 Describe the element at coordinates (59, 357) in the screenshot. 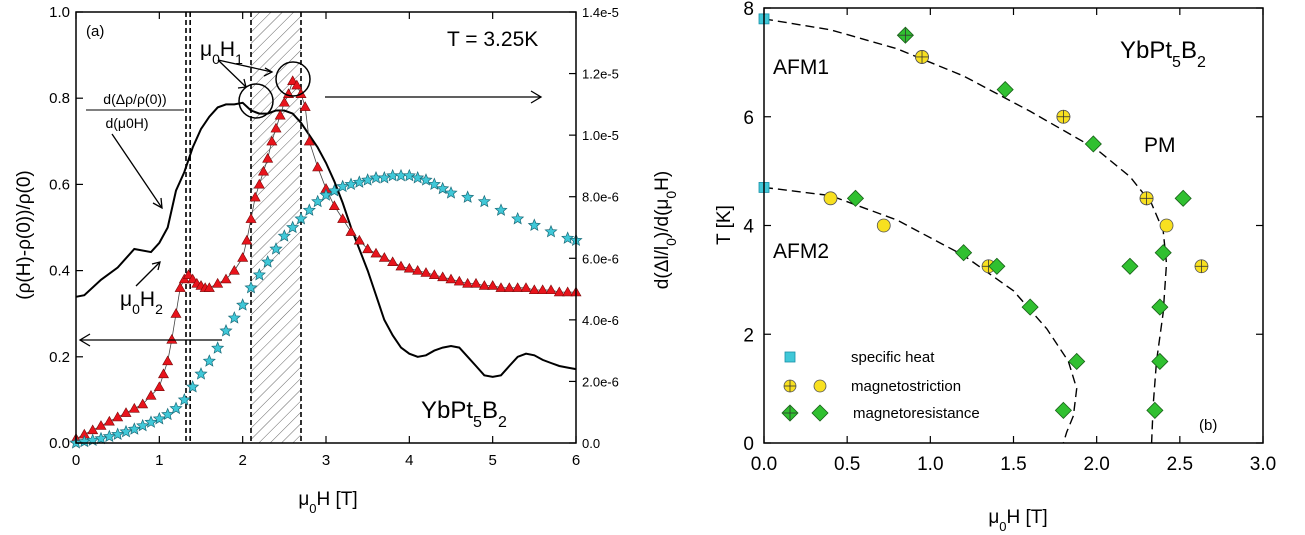

I see `y-tick-label-a-1: 0.2` at that location.